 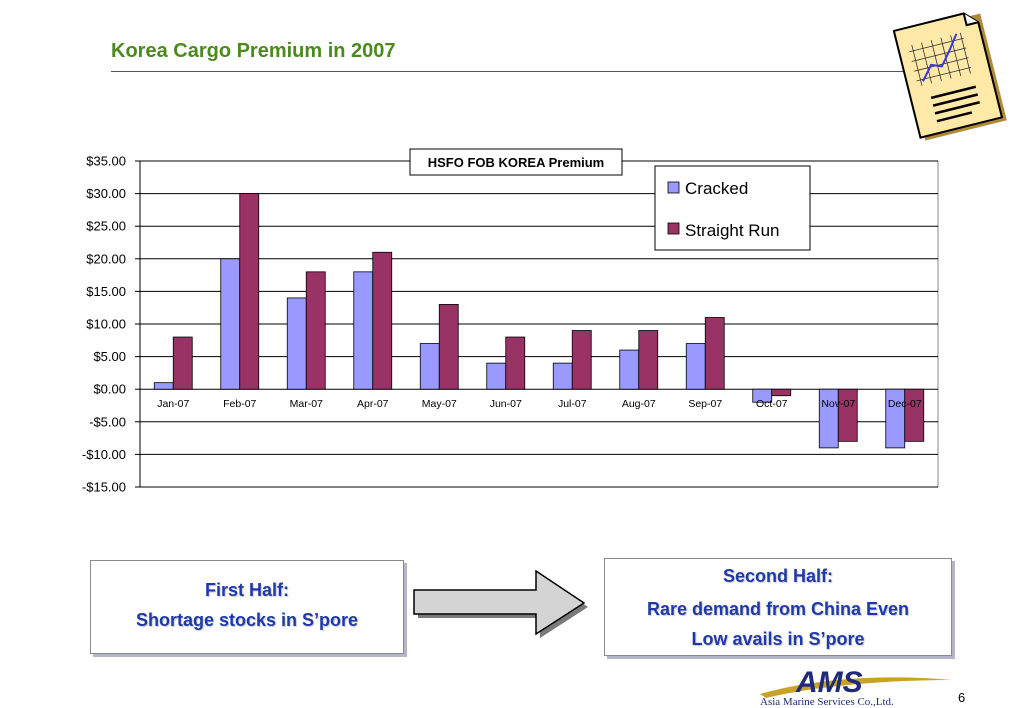 I want to click on right-arrow-icon, so click(x=500, y=604).